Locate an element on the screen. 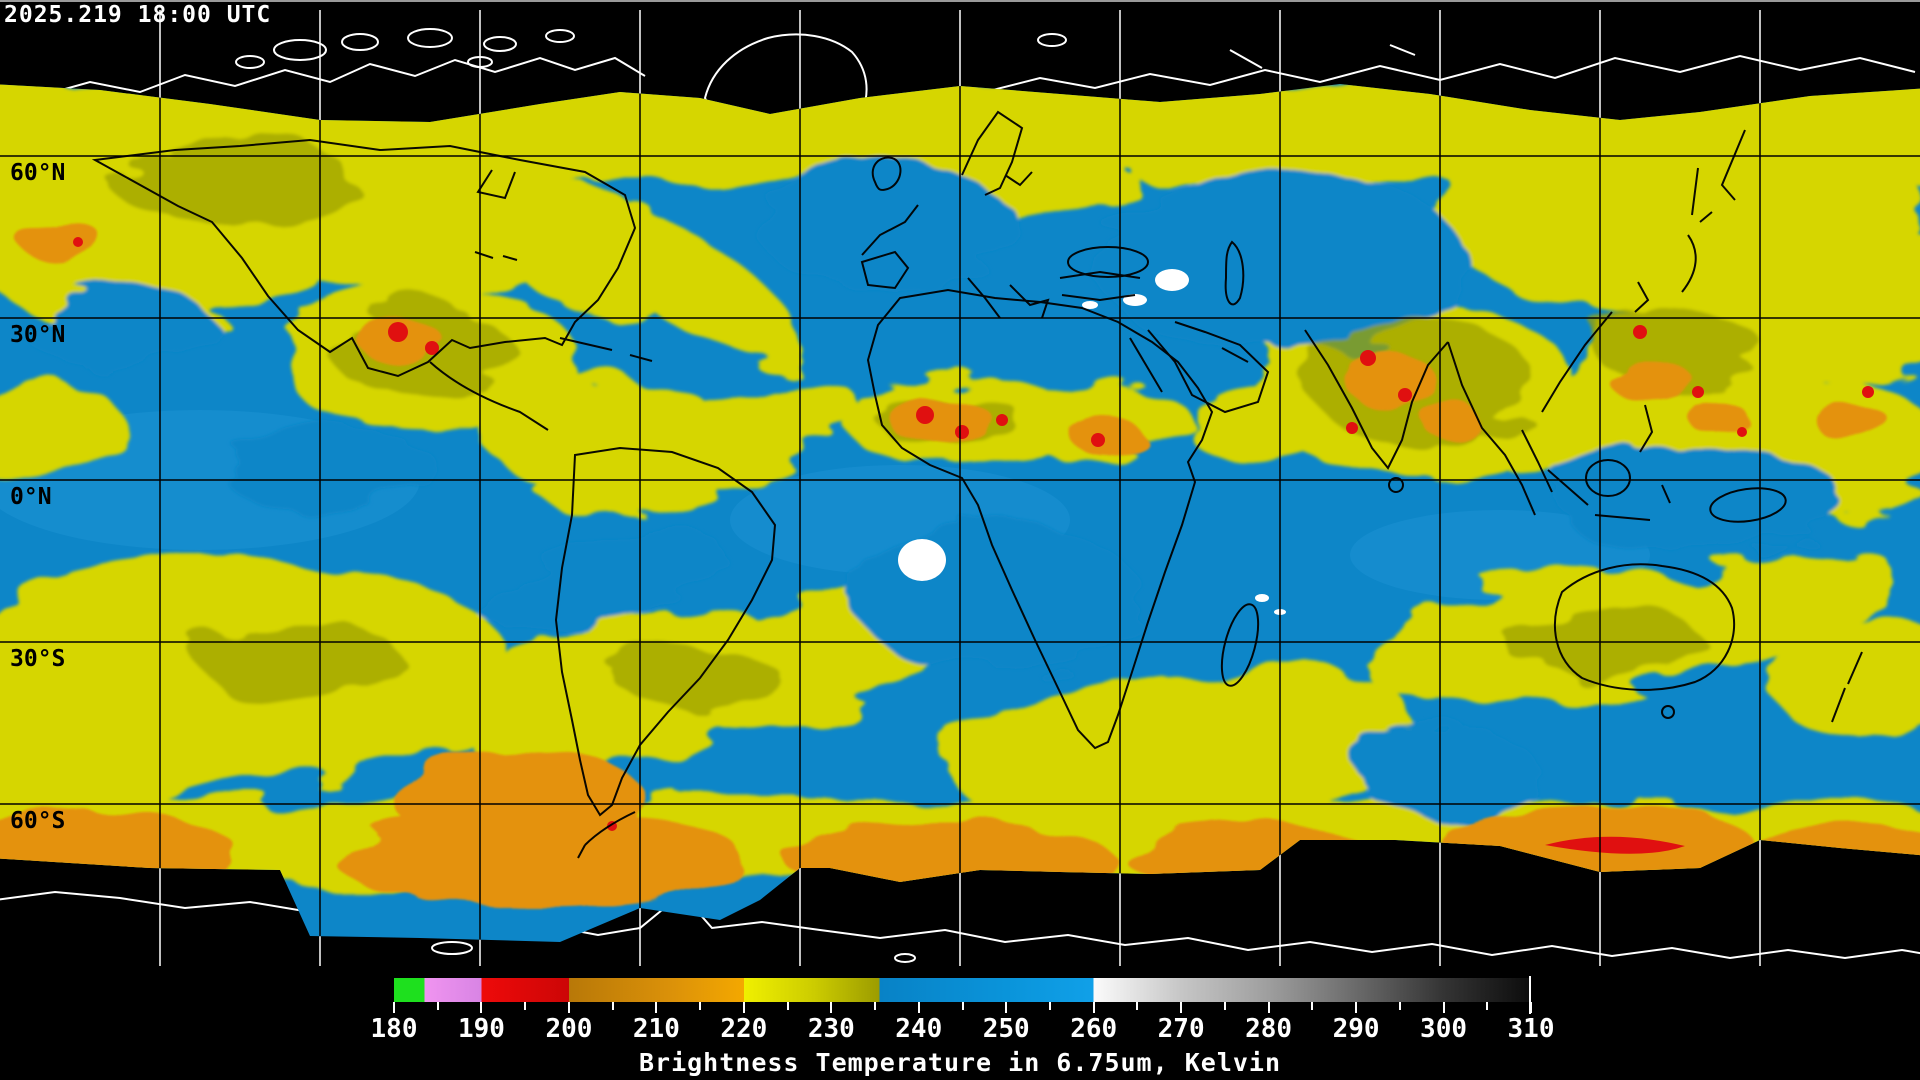  east-asia-coastline is located at coordinates (1643, 271).